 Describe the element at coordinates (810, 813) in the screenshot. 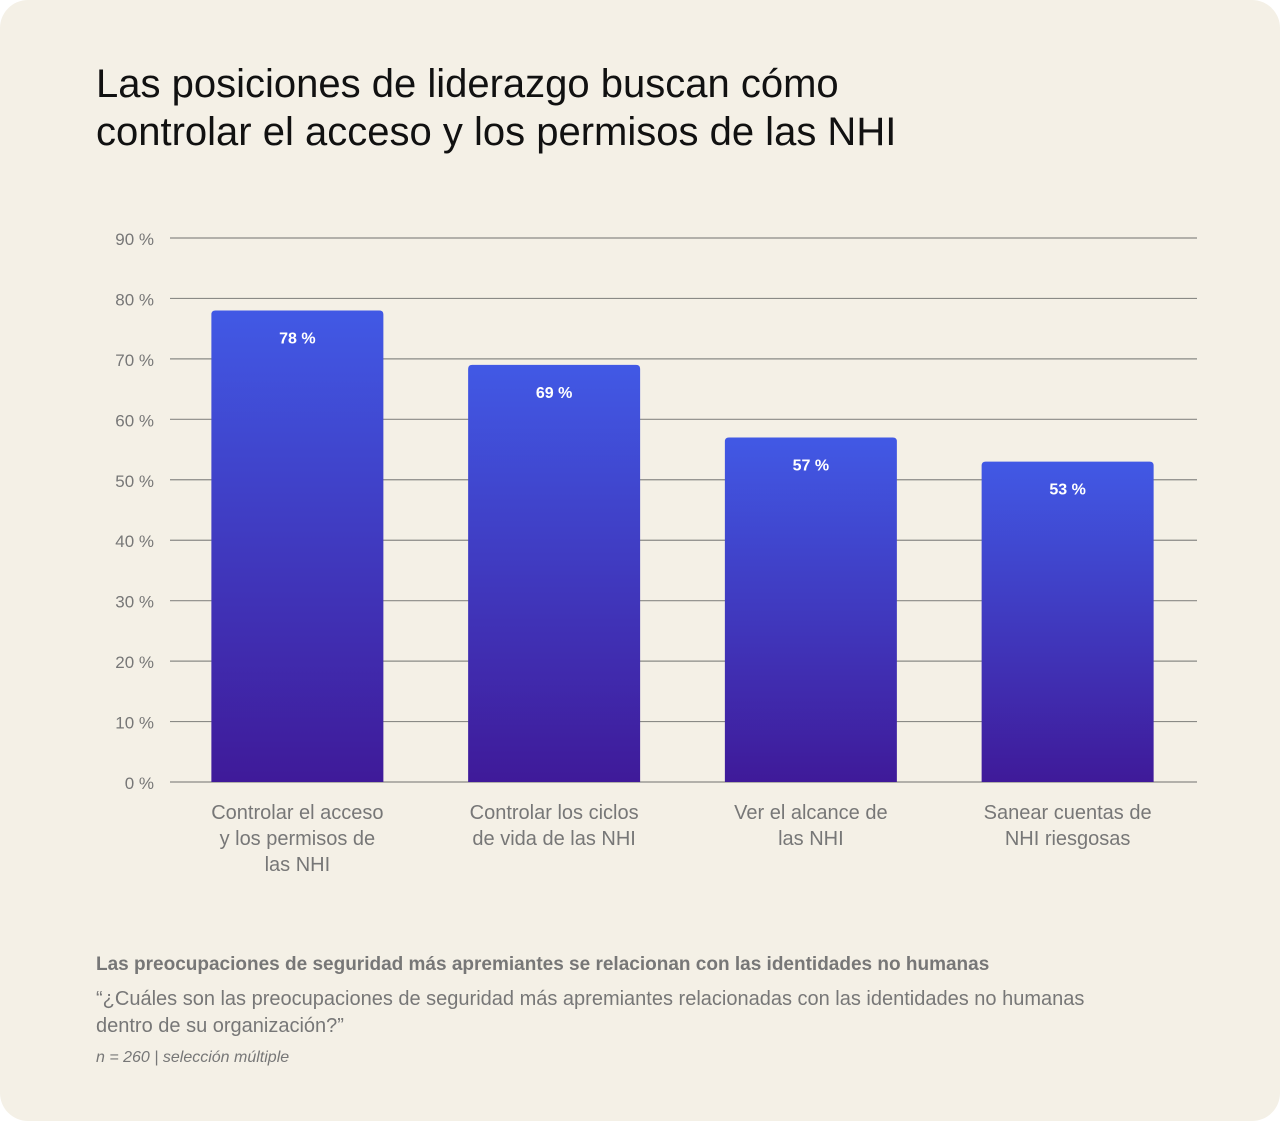

I see `x-tick-label: Ver el alcance de` at that location.